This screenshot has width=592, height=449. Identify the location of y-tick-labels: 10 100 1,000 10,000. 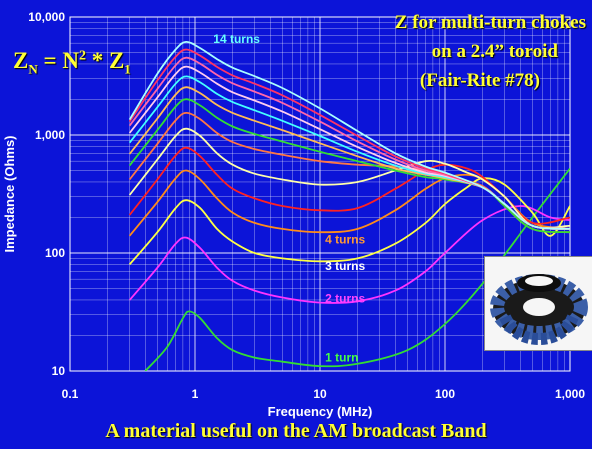
(46, 194).